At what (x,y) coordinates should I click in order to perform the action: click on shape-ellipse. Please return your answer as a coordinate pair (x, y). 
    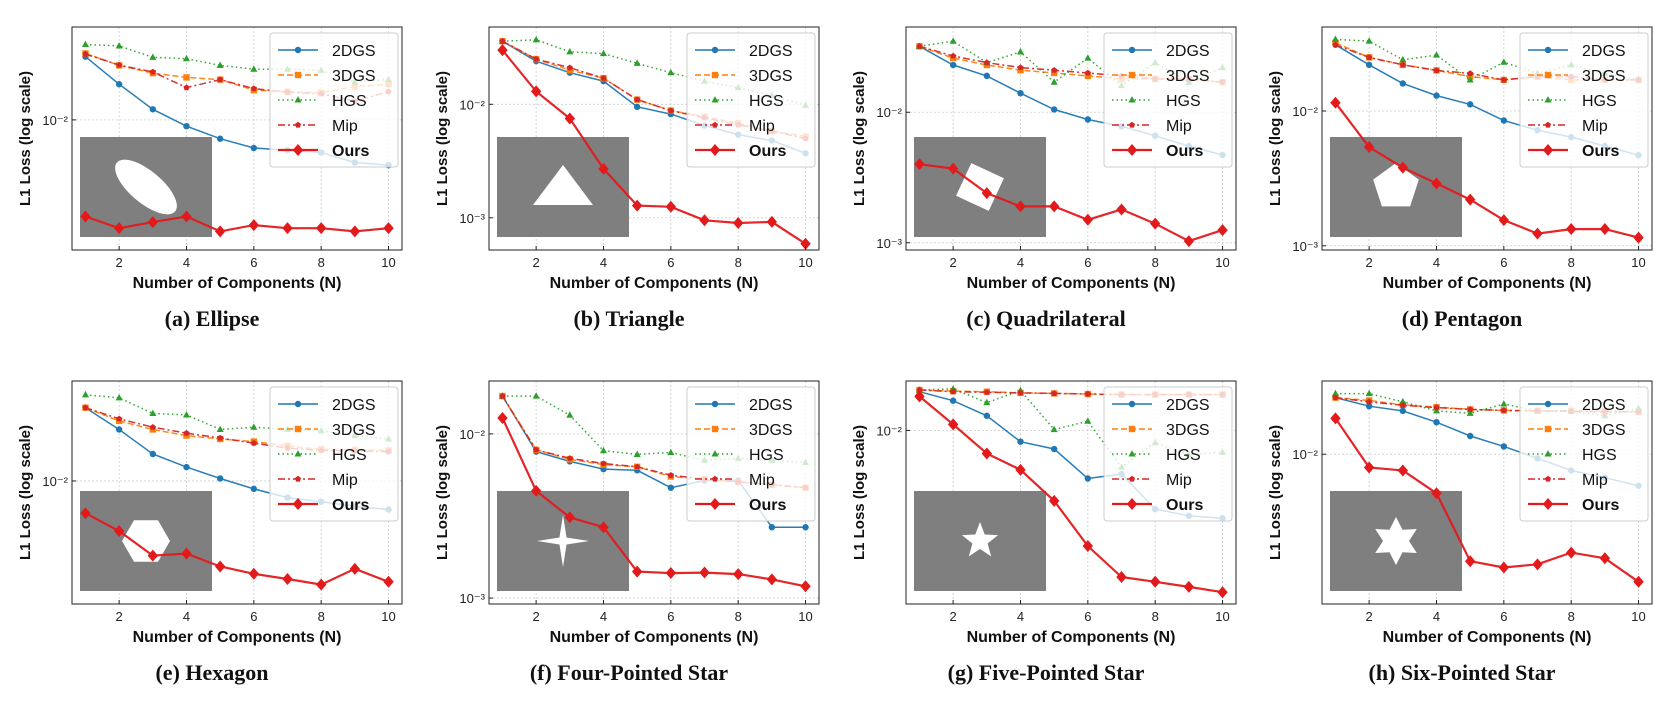
    Looking at the image, I should click on (146, 187).